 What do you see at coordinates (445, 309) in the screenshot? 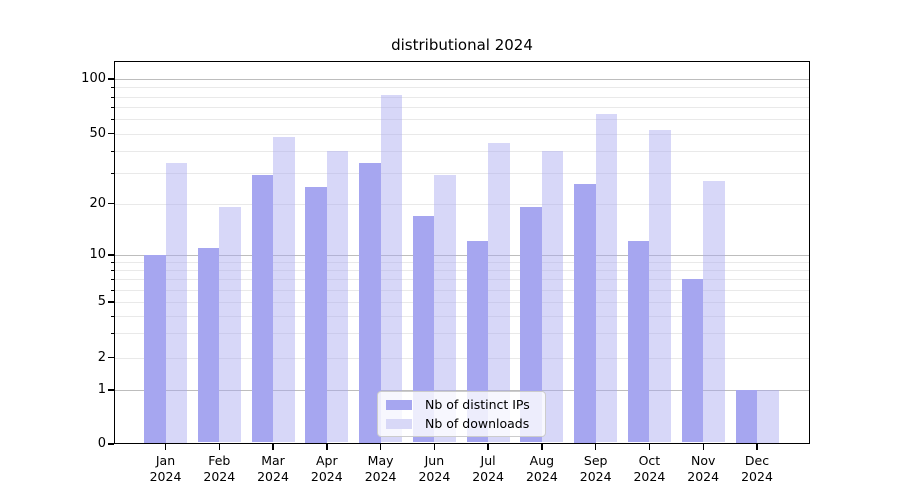
I see `bar-downloads-jun` at bounding box center [445, 309].